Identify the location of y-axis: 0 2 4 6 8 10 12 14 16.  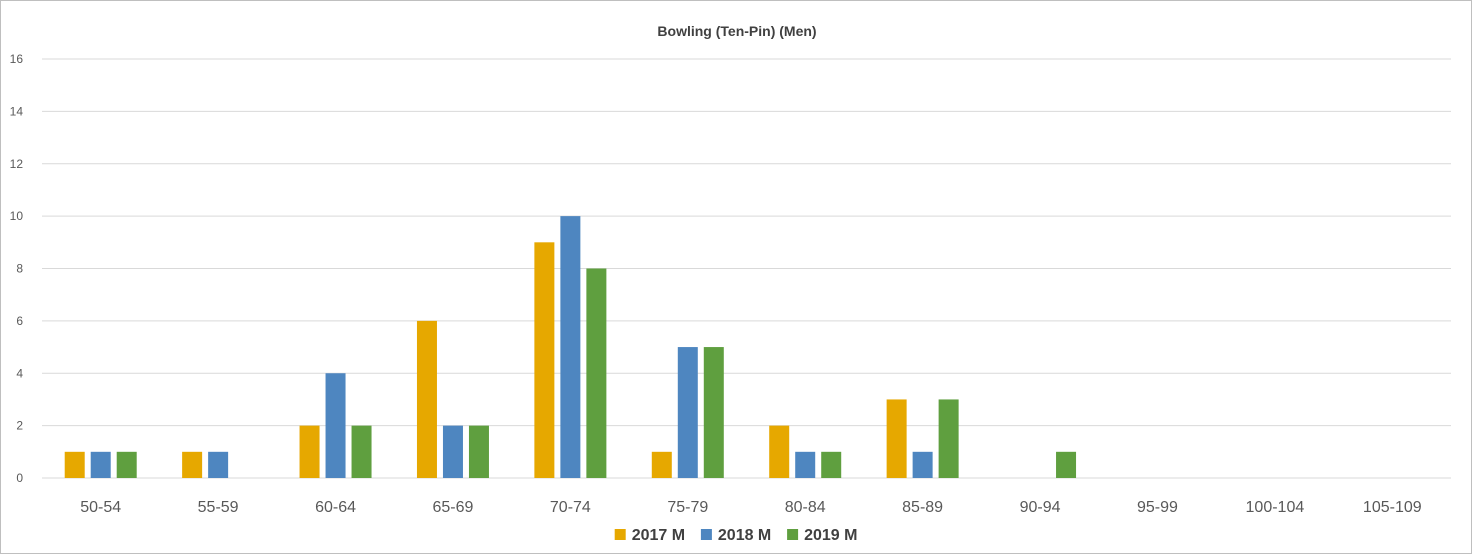
(17, 268).